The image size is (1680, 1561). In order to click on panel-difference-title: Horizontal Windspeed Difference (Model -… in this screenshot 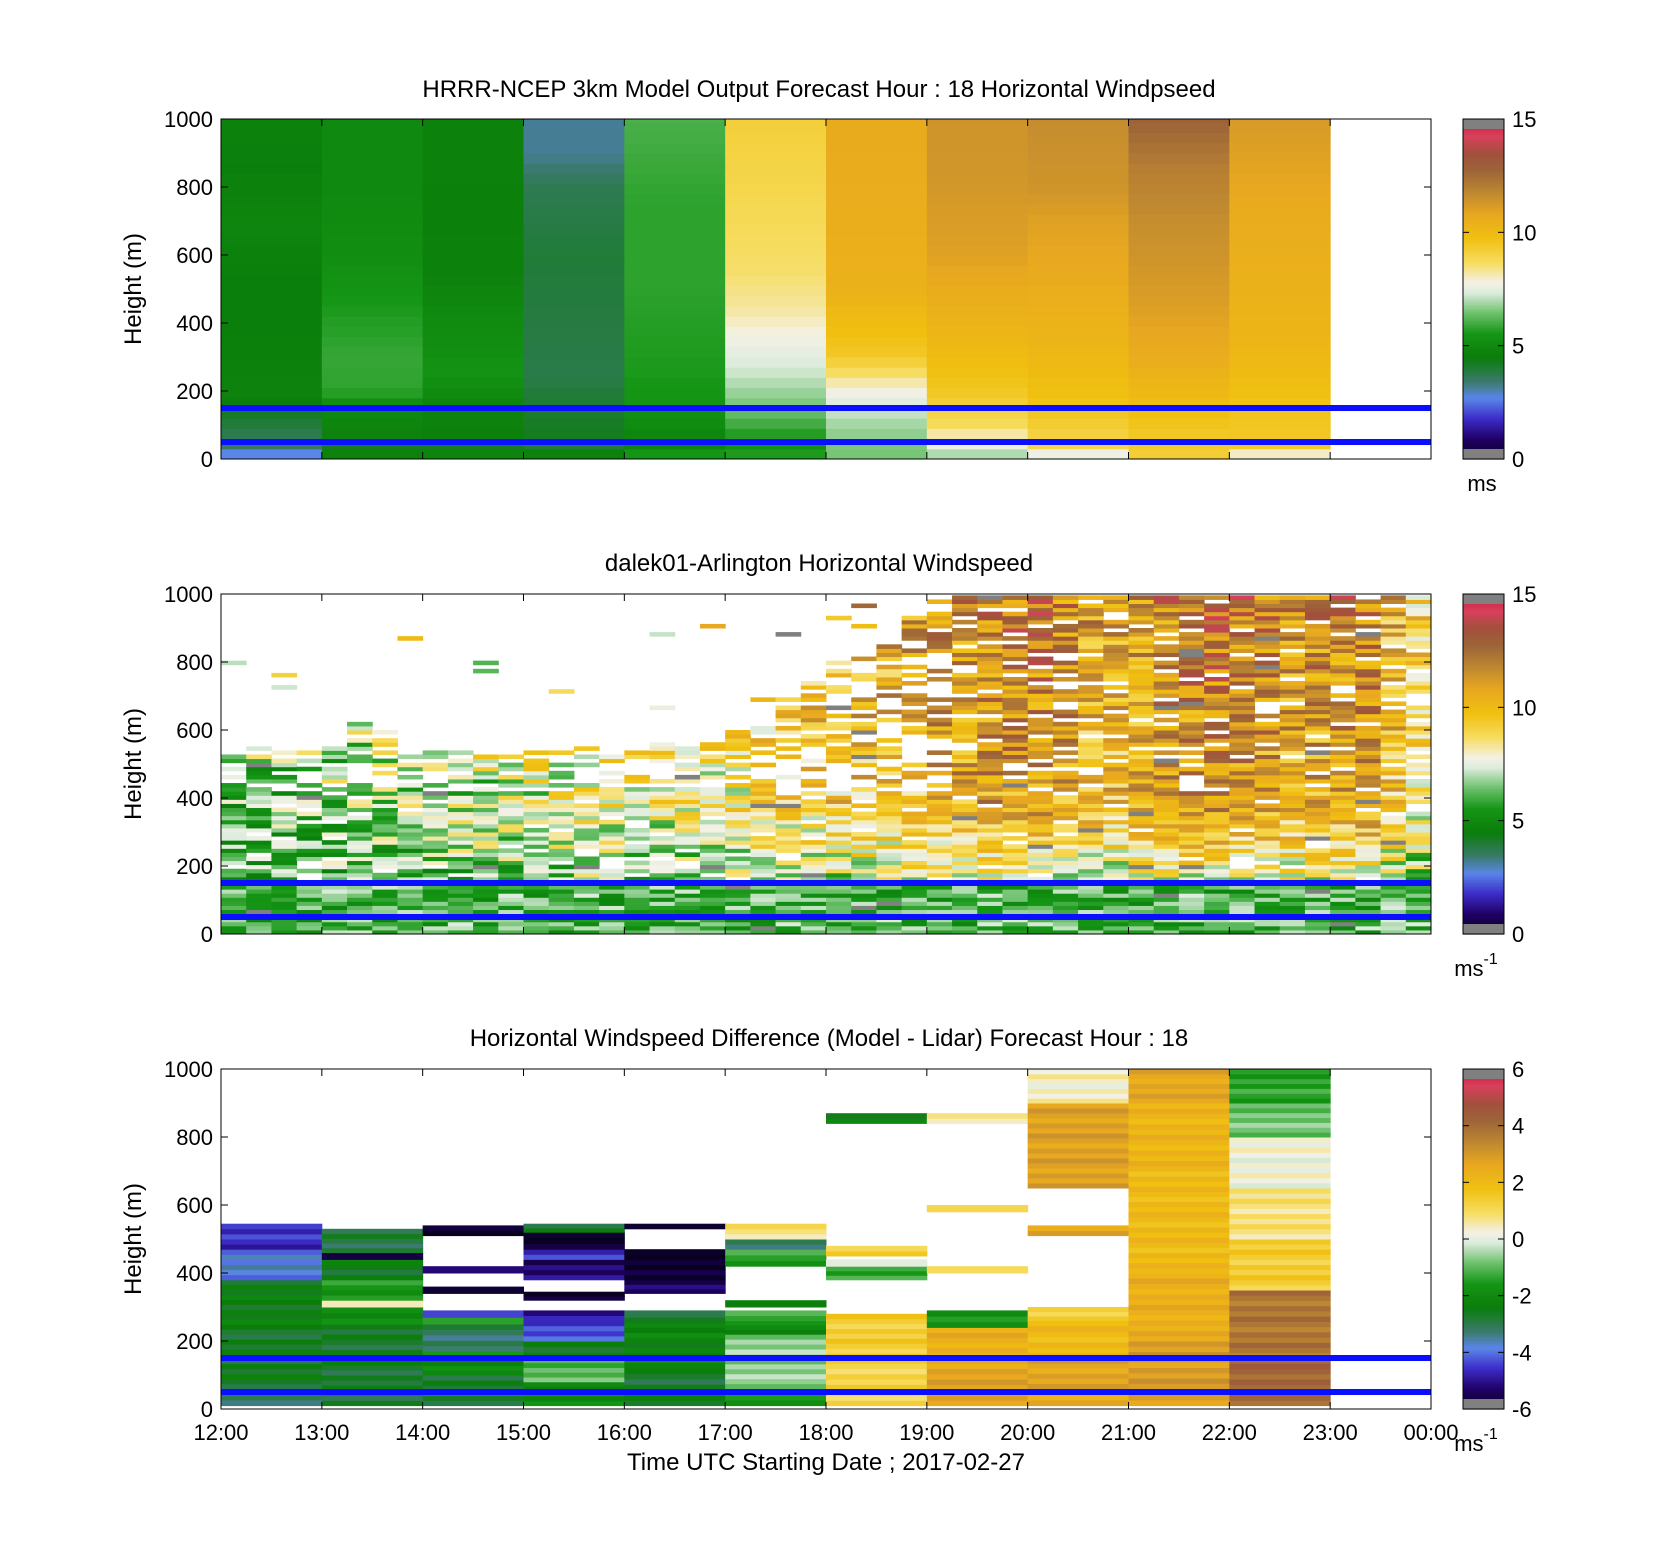, I will do `click(829, 1038)`.